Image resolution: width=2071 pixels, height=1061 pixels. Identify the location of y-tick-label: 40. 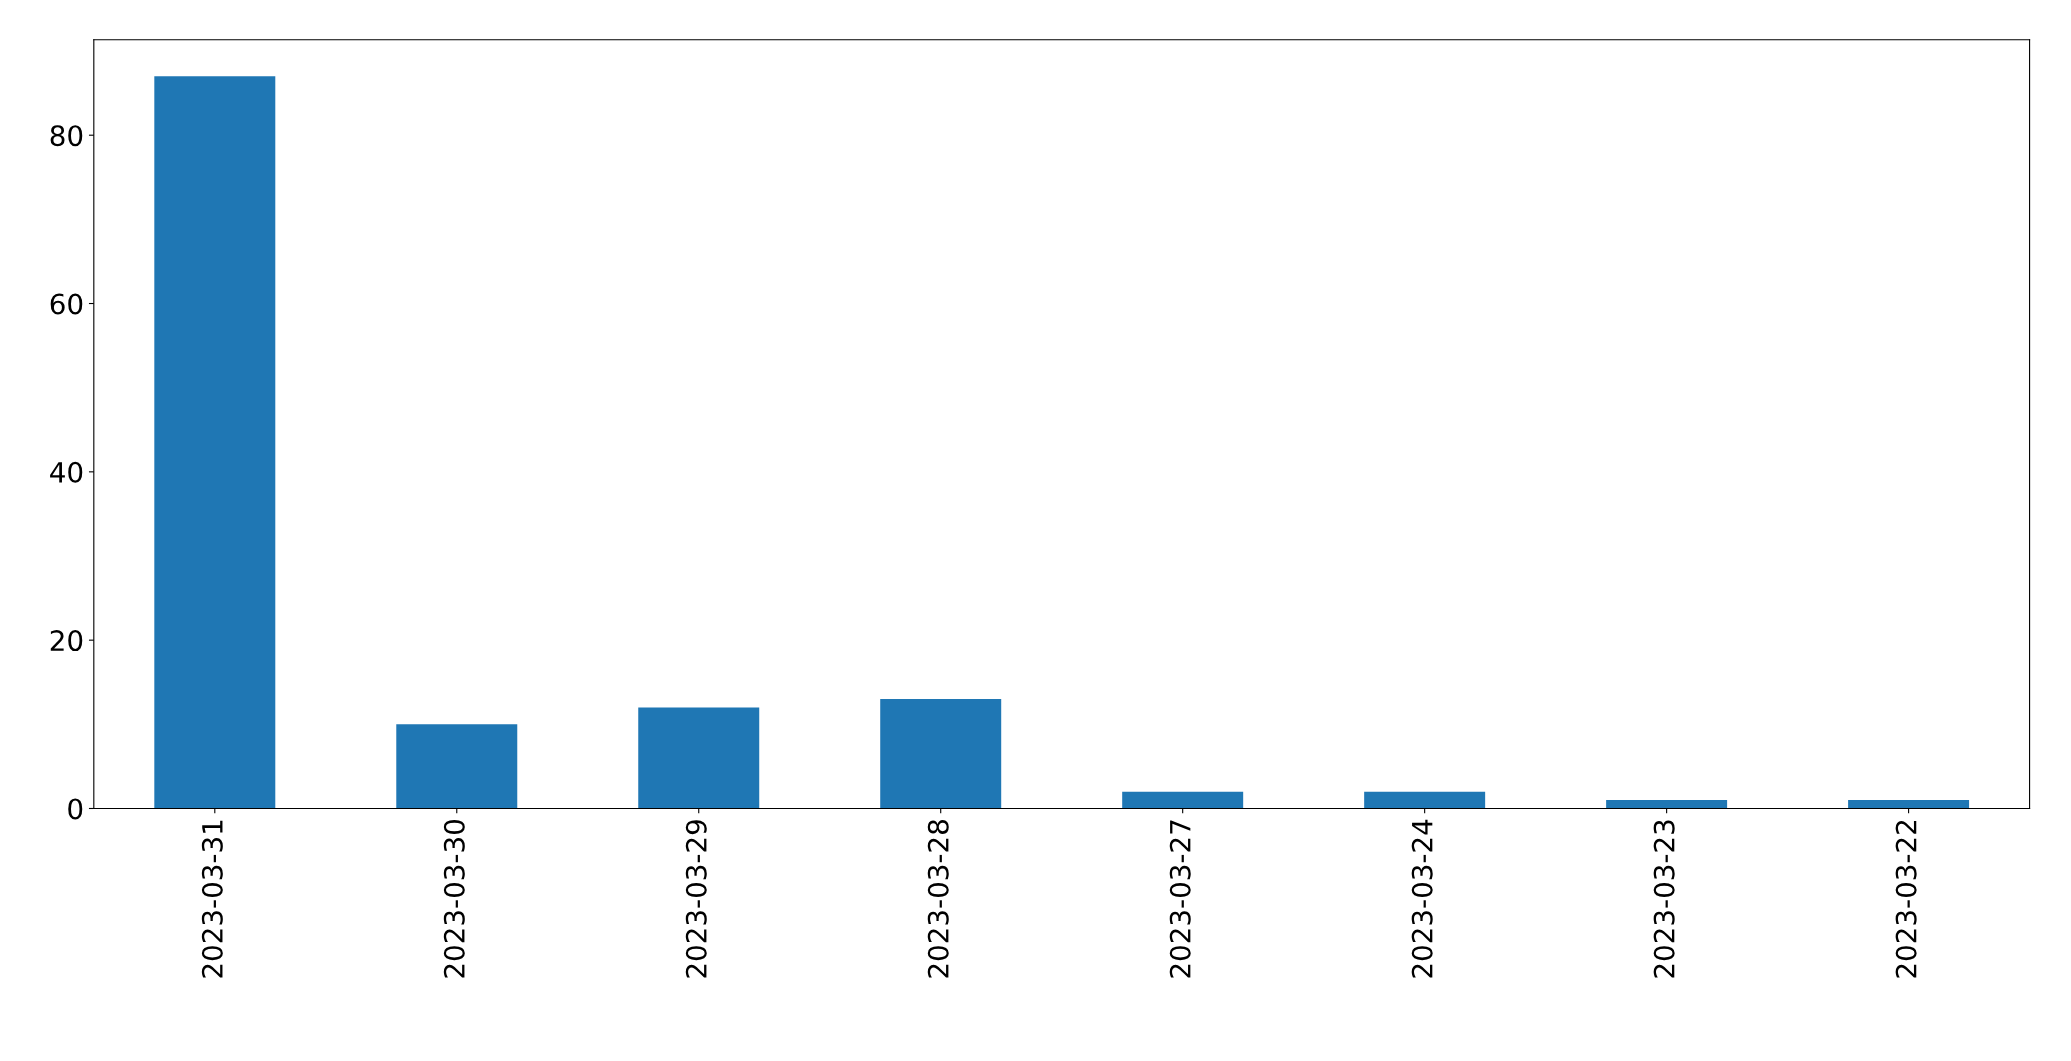
(66, 472).